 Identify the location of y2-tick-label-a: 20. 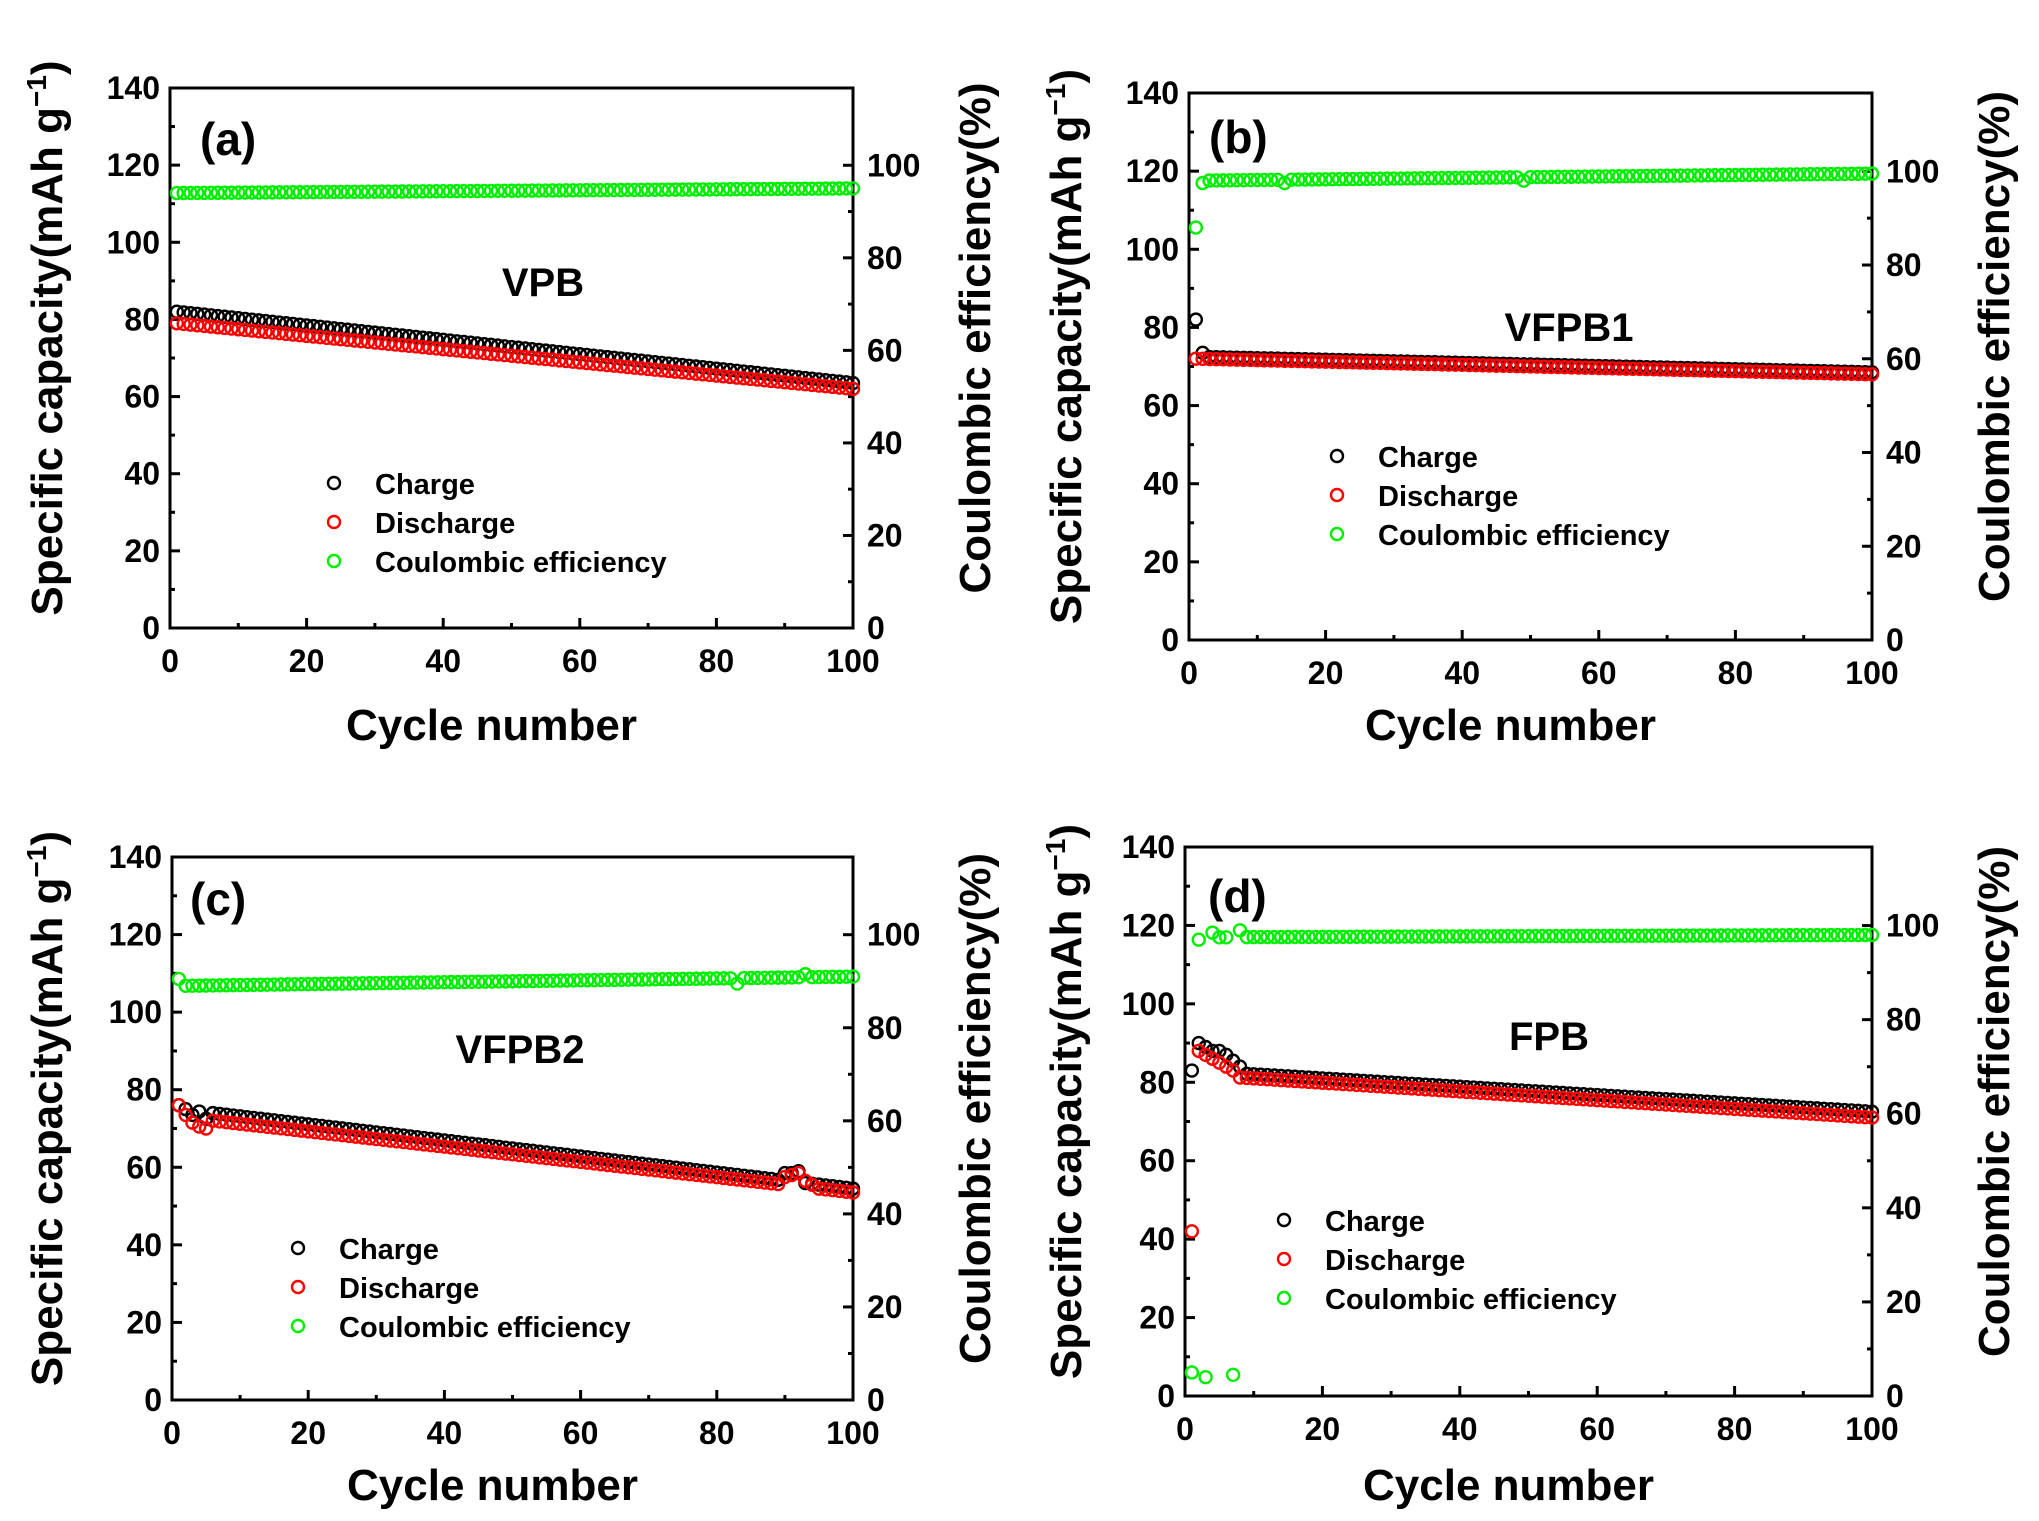
(885, 535).